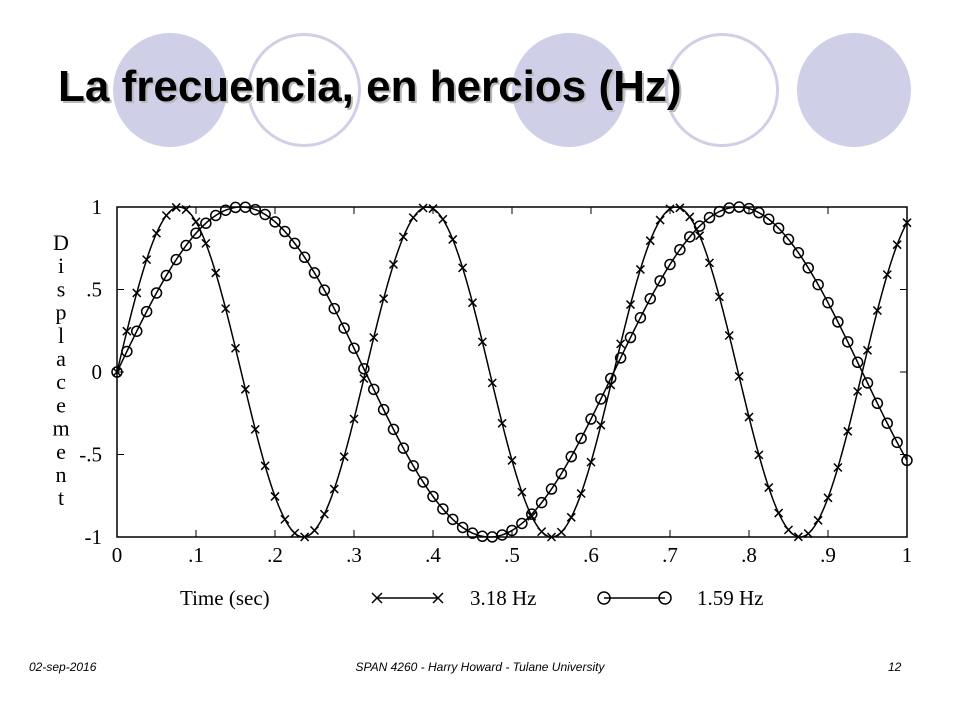 The height and width of the screenshot is (720, 960). What do you see at coordinates (354, 555) in the screenshot?
I see `x-tick-label: .3` at bounding box center [354, 555].